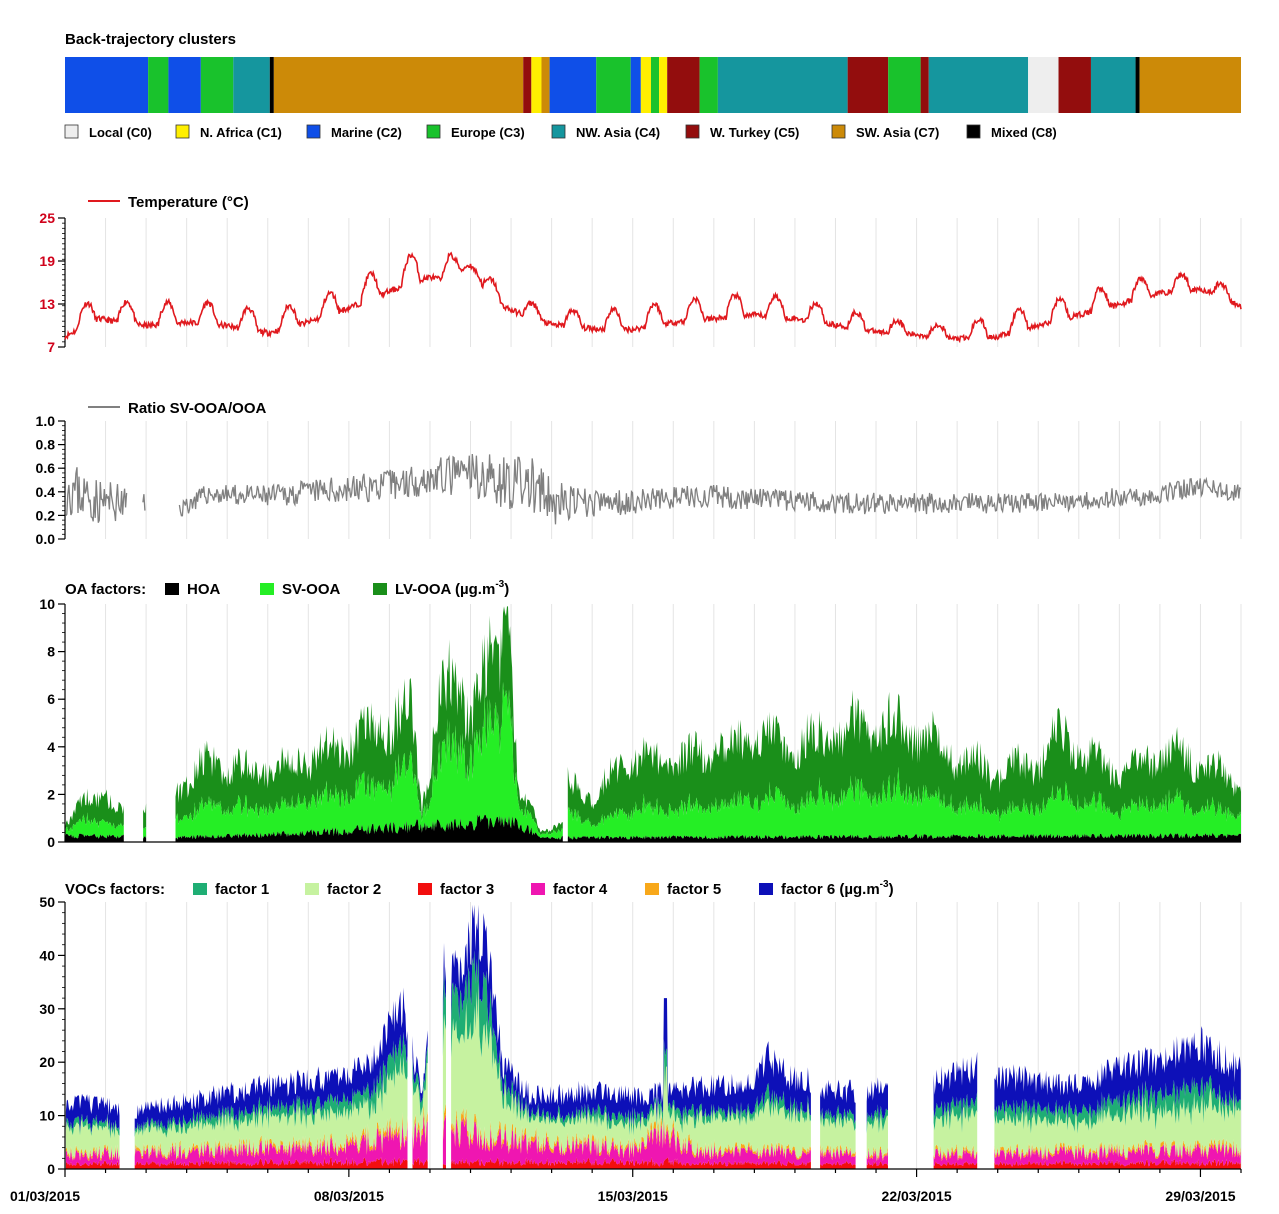 The image size is (1279, 1214). What do you see at coordinates (51, 794) in the screenshot?
I see `y-tick-label: 2` at bounding box center [51, 794].